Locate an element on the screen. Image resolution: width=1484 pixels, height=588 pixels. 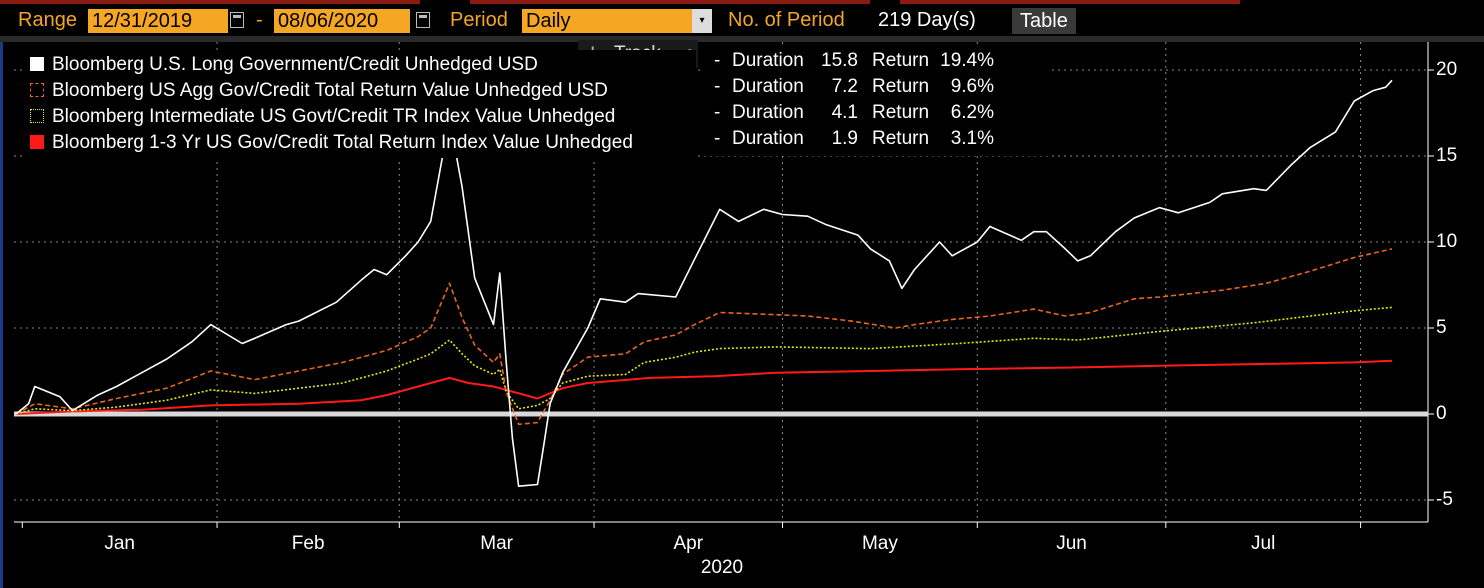
return-value: 19.4% is located at coordinates (967, 60).